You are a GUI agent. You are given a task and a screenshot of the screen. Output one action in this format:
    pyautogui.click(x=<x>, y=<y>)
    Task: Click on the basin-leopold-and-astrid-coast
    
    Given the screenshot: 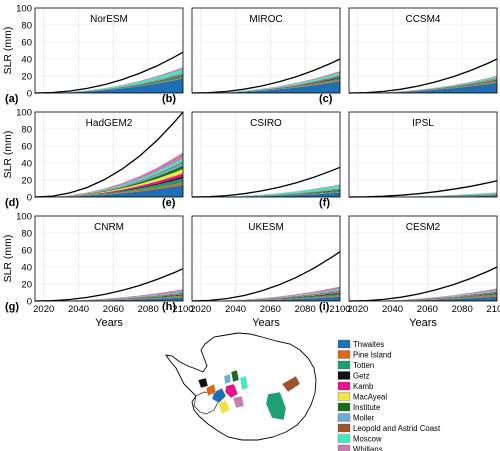 What is the action you would take?
    pyautogui.click(x=291, y=384)
    